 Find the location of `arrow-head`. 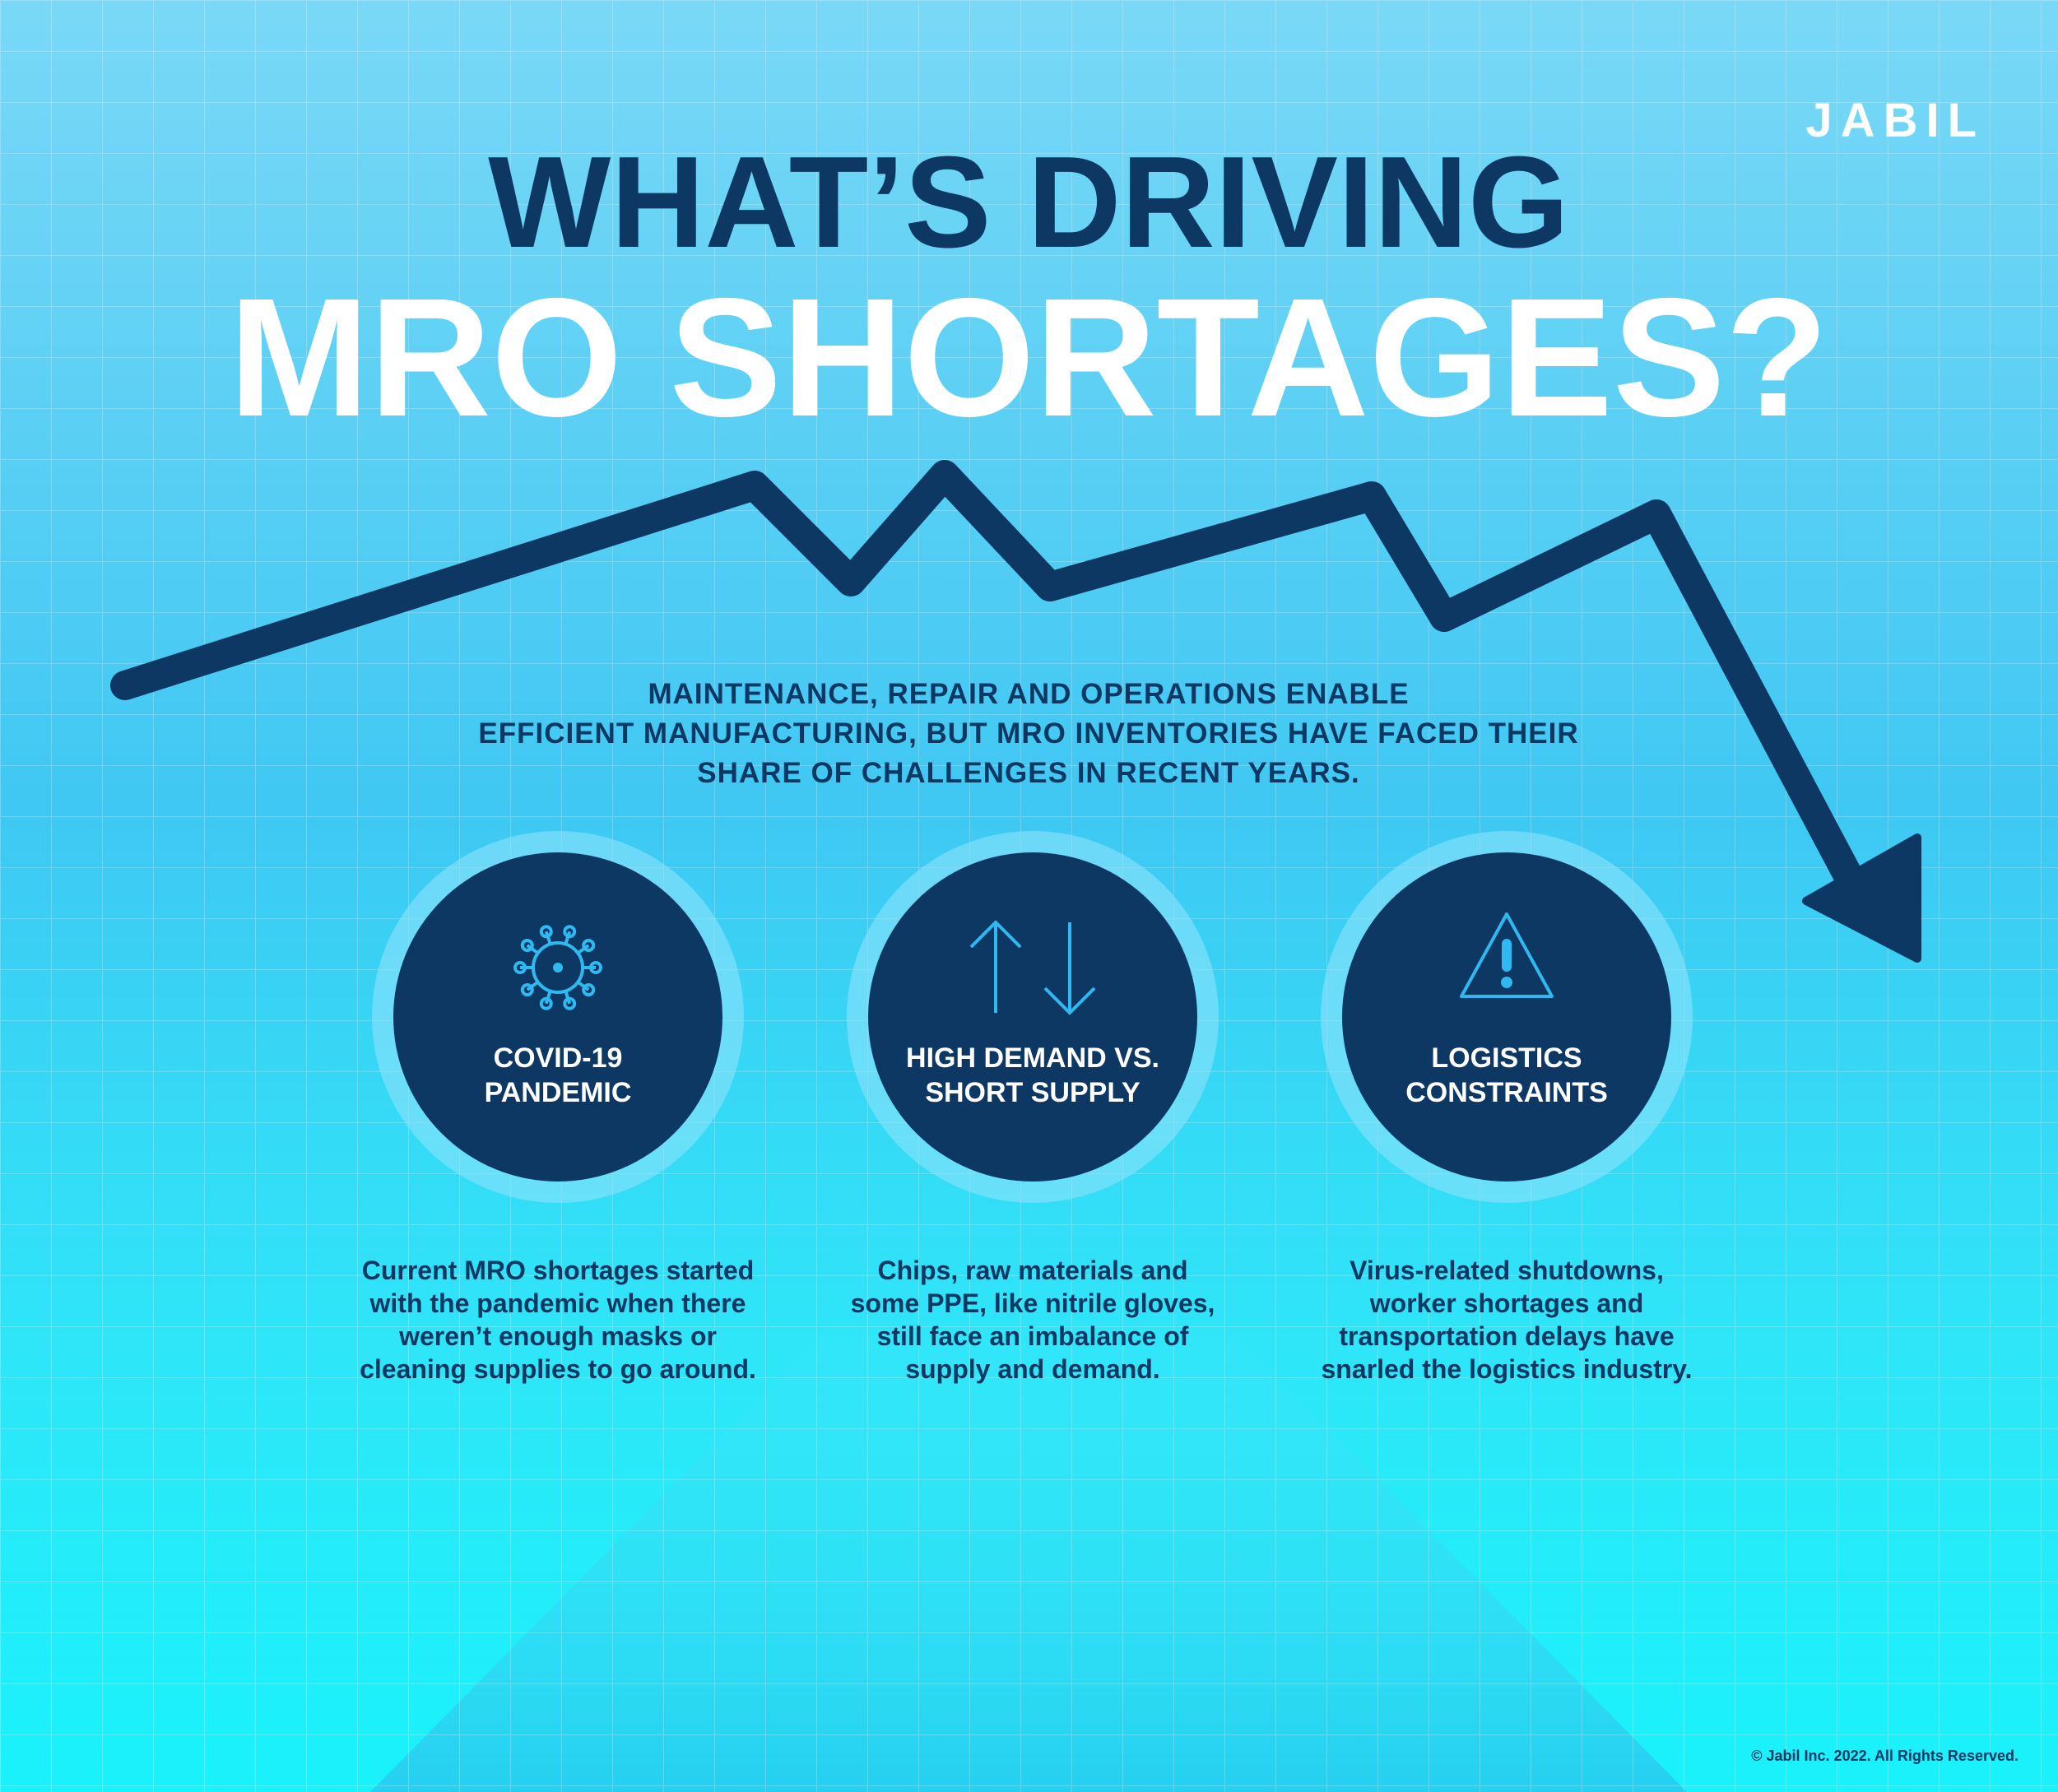

arrow-head is located at coordinates (1861, 898).